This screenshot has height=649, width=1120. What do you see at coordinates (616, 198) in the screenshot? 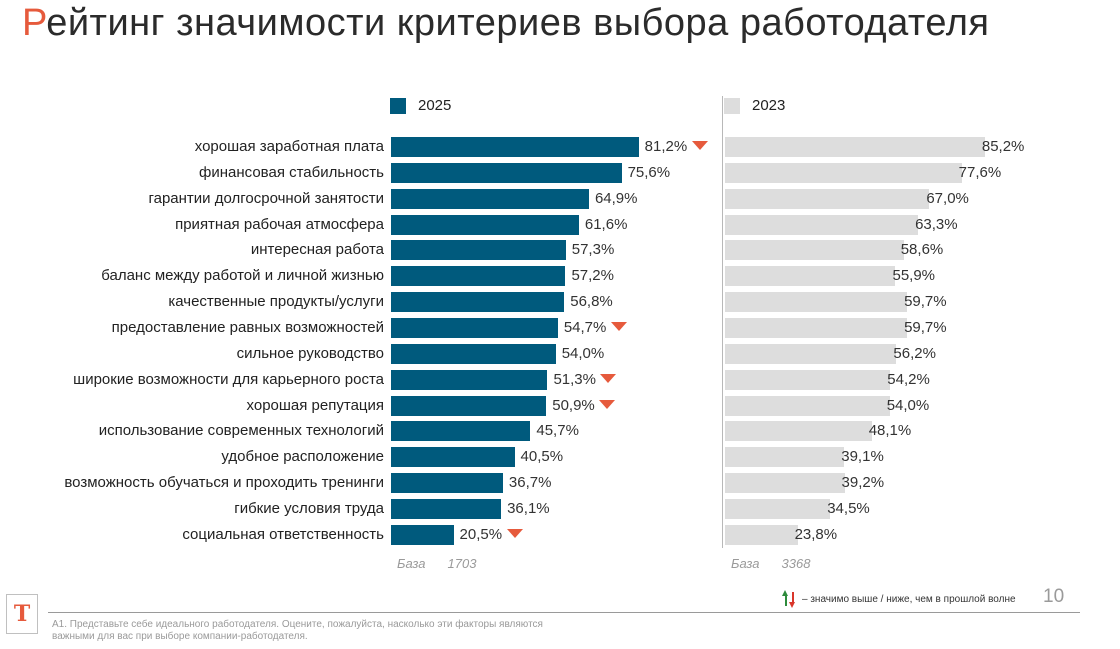
I see `value-label-2025: 64,9%` at bounding box center [616, 198].